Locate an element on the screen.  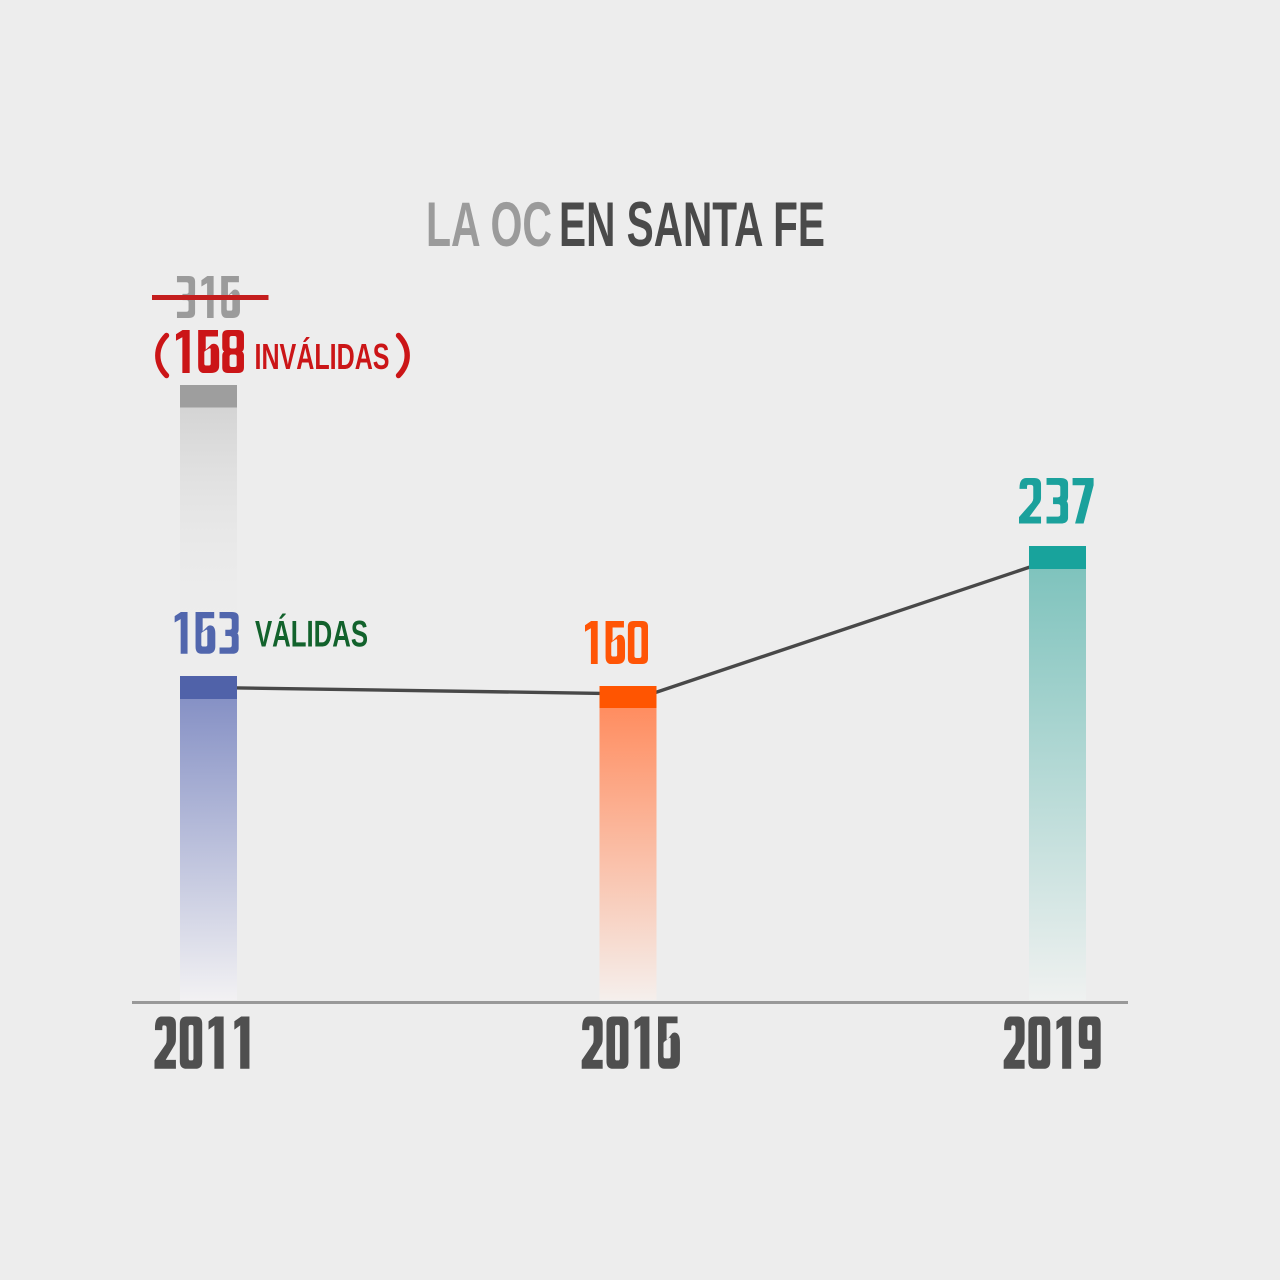
svg-text: EN SANTA FE is located at coordinates (692, 225).